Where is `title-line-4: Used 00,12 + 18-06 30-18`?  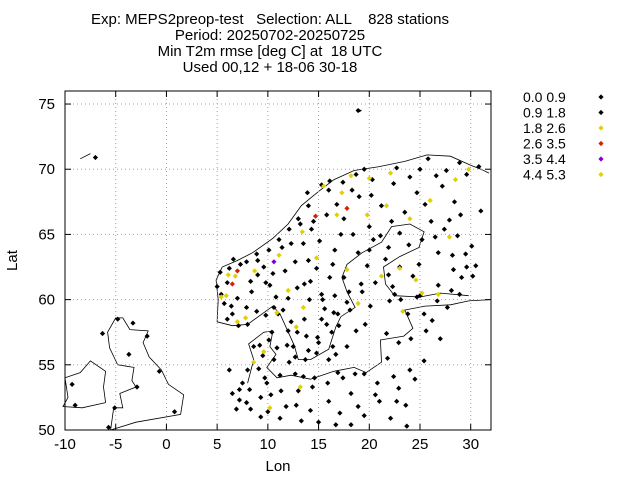 title-line-4: Used 00,12 + 18-06 30-18 is located at coordinates (270, 67).